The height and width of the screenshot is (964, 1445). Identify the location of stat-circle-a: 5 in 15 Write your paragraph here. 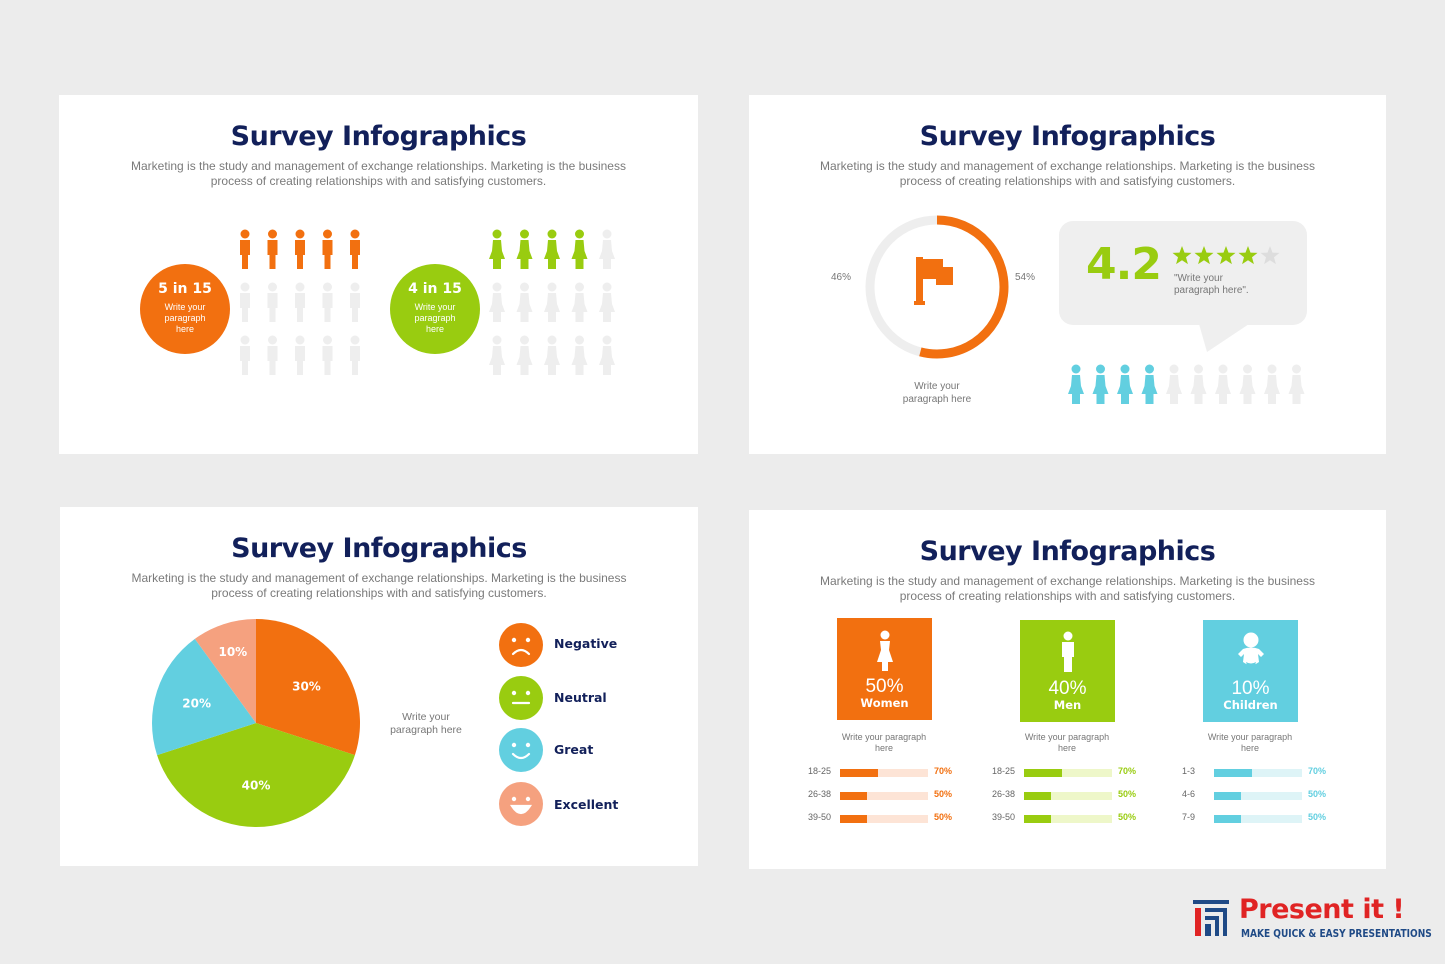
(185, 309).